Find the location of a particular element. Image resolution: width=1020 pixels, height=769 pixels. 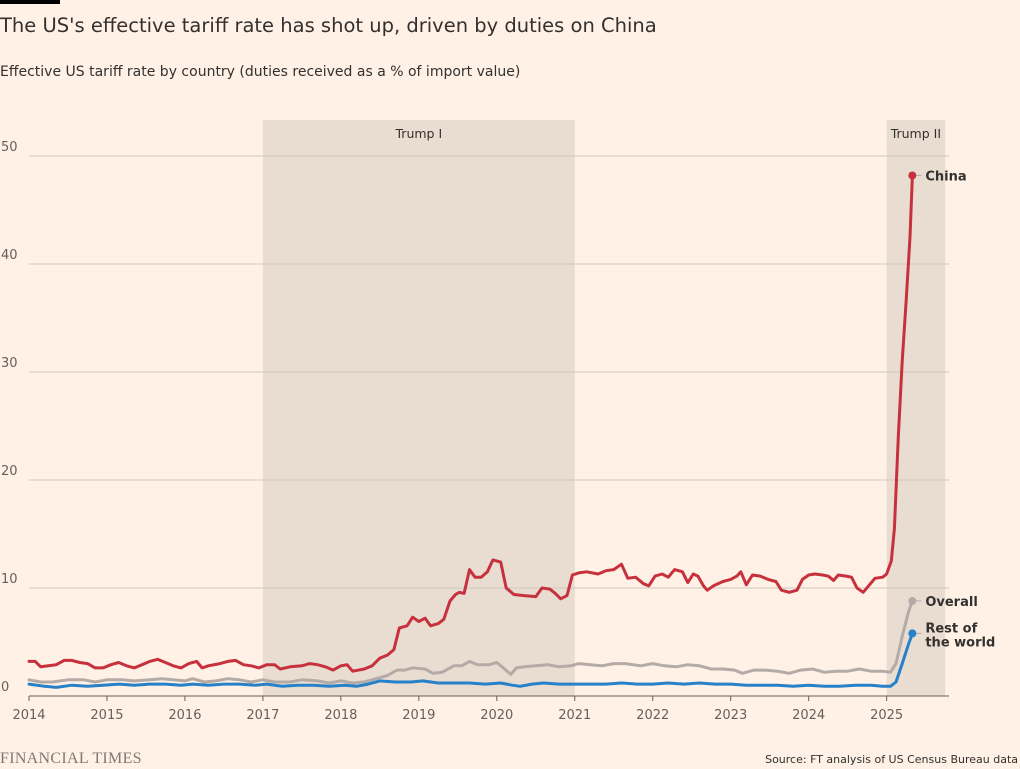

x-tick-label: 2020 is located at coordinates (496, 715).